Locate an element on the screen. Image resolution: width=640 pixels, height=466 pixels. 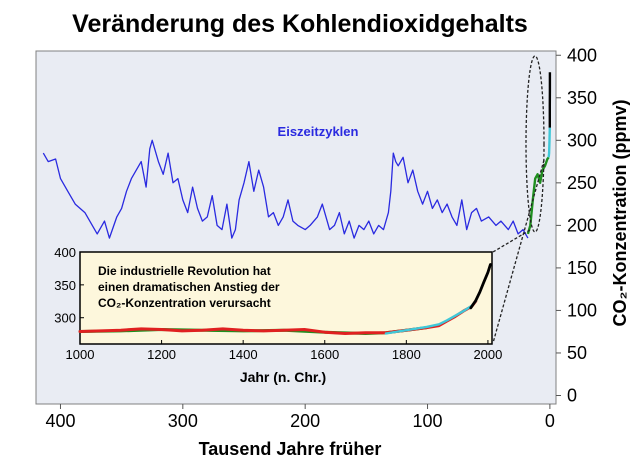
inset-x-axis: 1000 1200 1400 1600 1800 2000 is located at coordinates (284, 351).